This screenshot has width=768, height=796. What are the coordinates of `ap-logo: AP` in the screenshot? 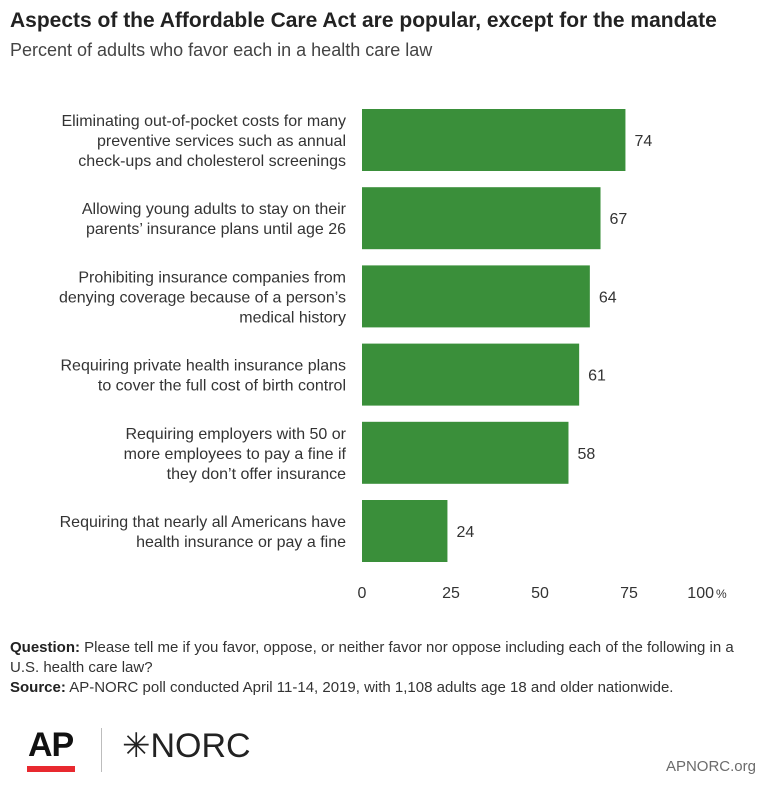 It's located at (51, 745).